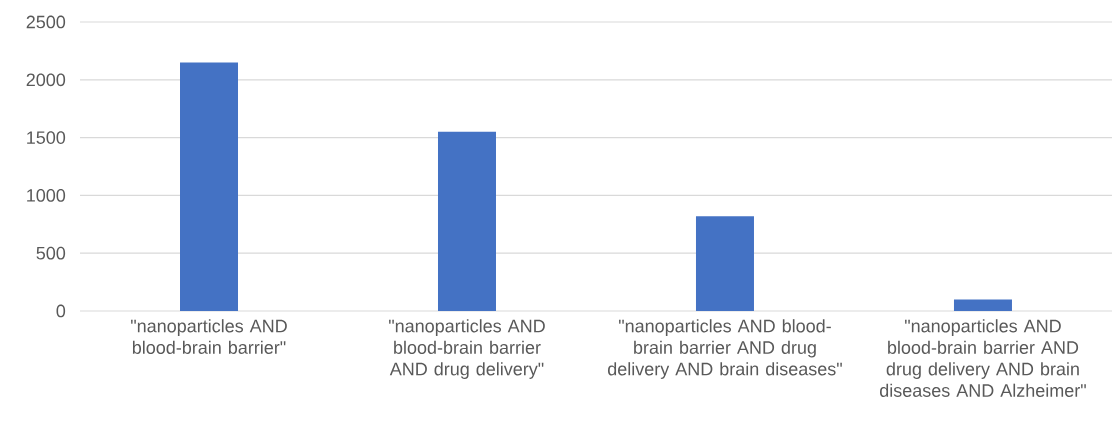 The image size is (1112, 439). What do you see at coordinates (209, 336) in the screenshot?
I see `x-tick-label: "nanoparticles AND blood-brain barrier"` at bounding box center [209, 336].